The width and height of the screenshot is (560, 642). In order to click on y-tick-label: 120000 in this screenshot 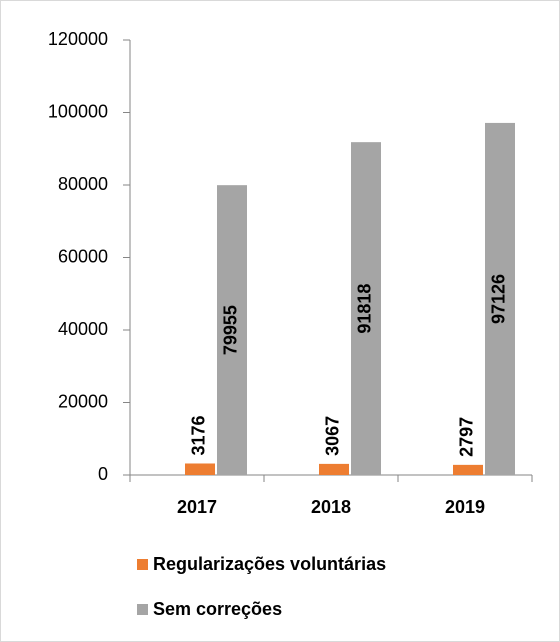, I will do `click(78, 39)`.